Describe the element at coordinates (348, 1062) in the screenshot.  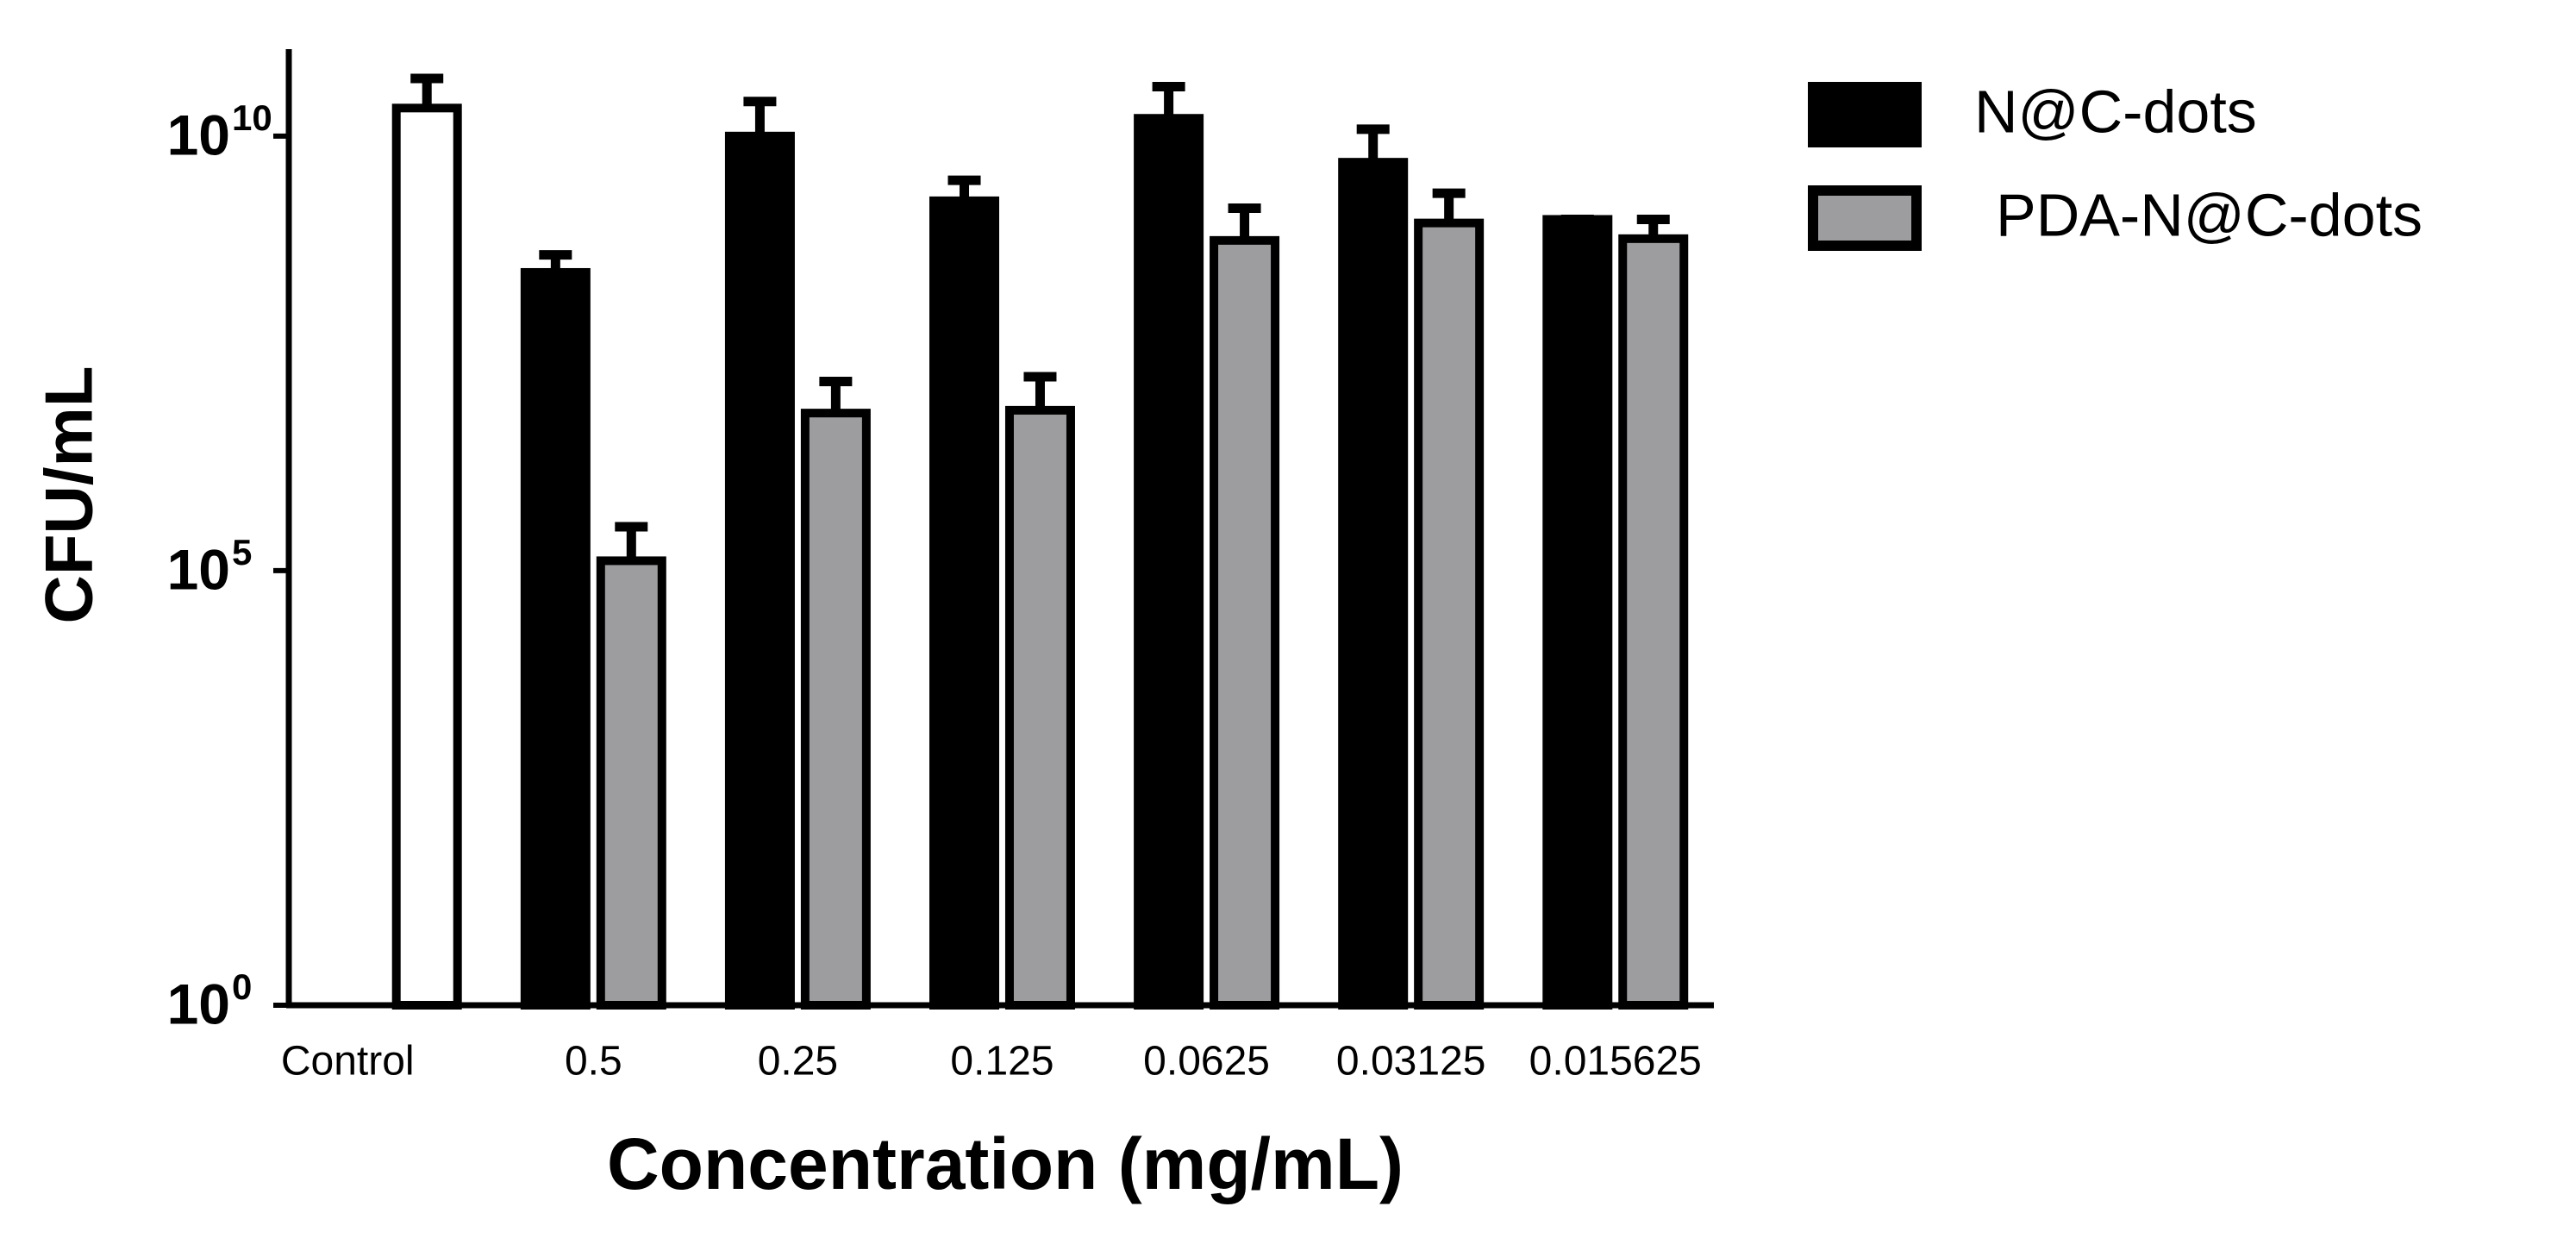
I see `x-tick-label: Control` at that location.